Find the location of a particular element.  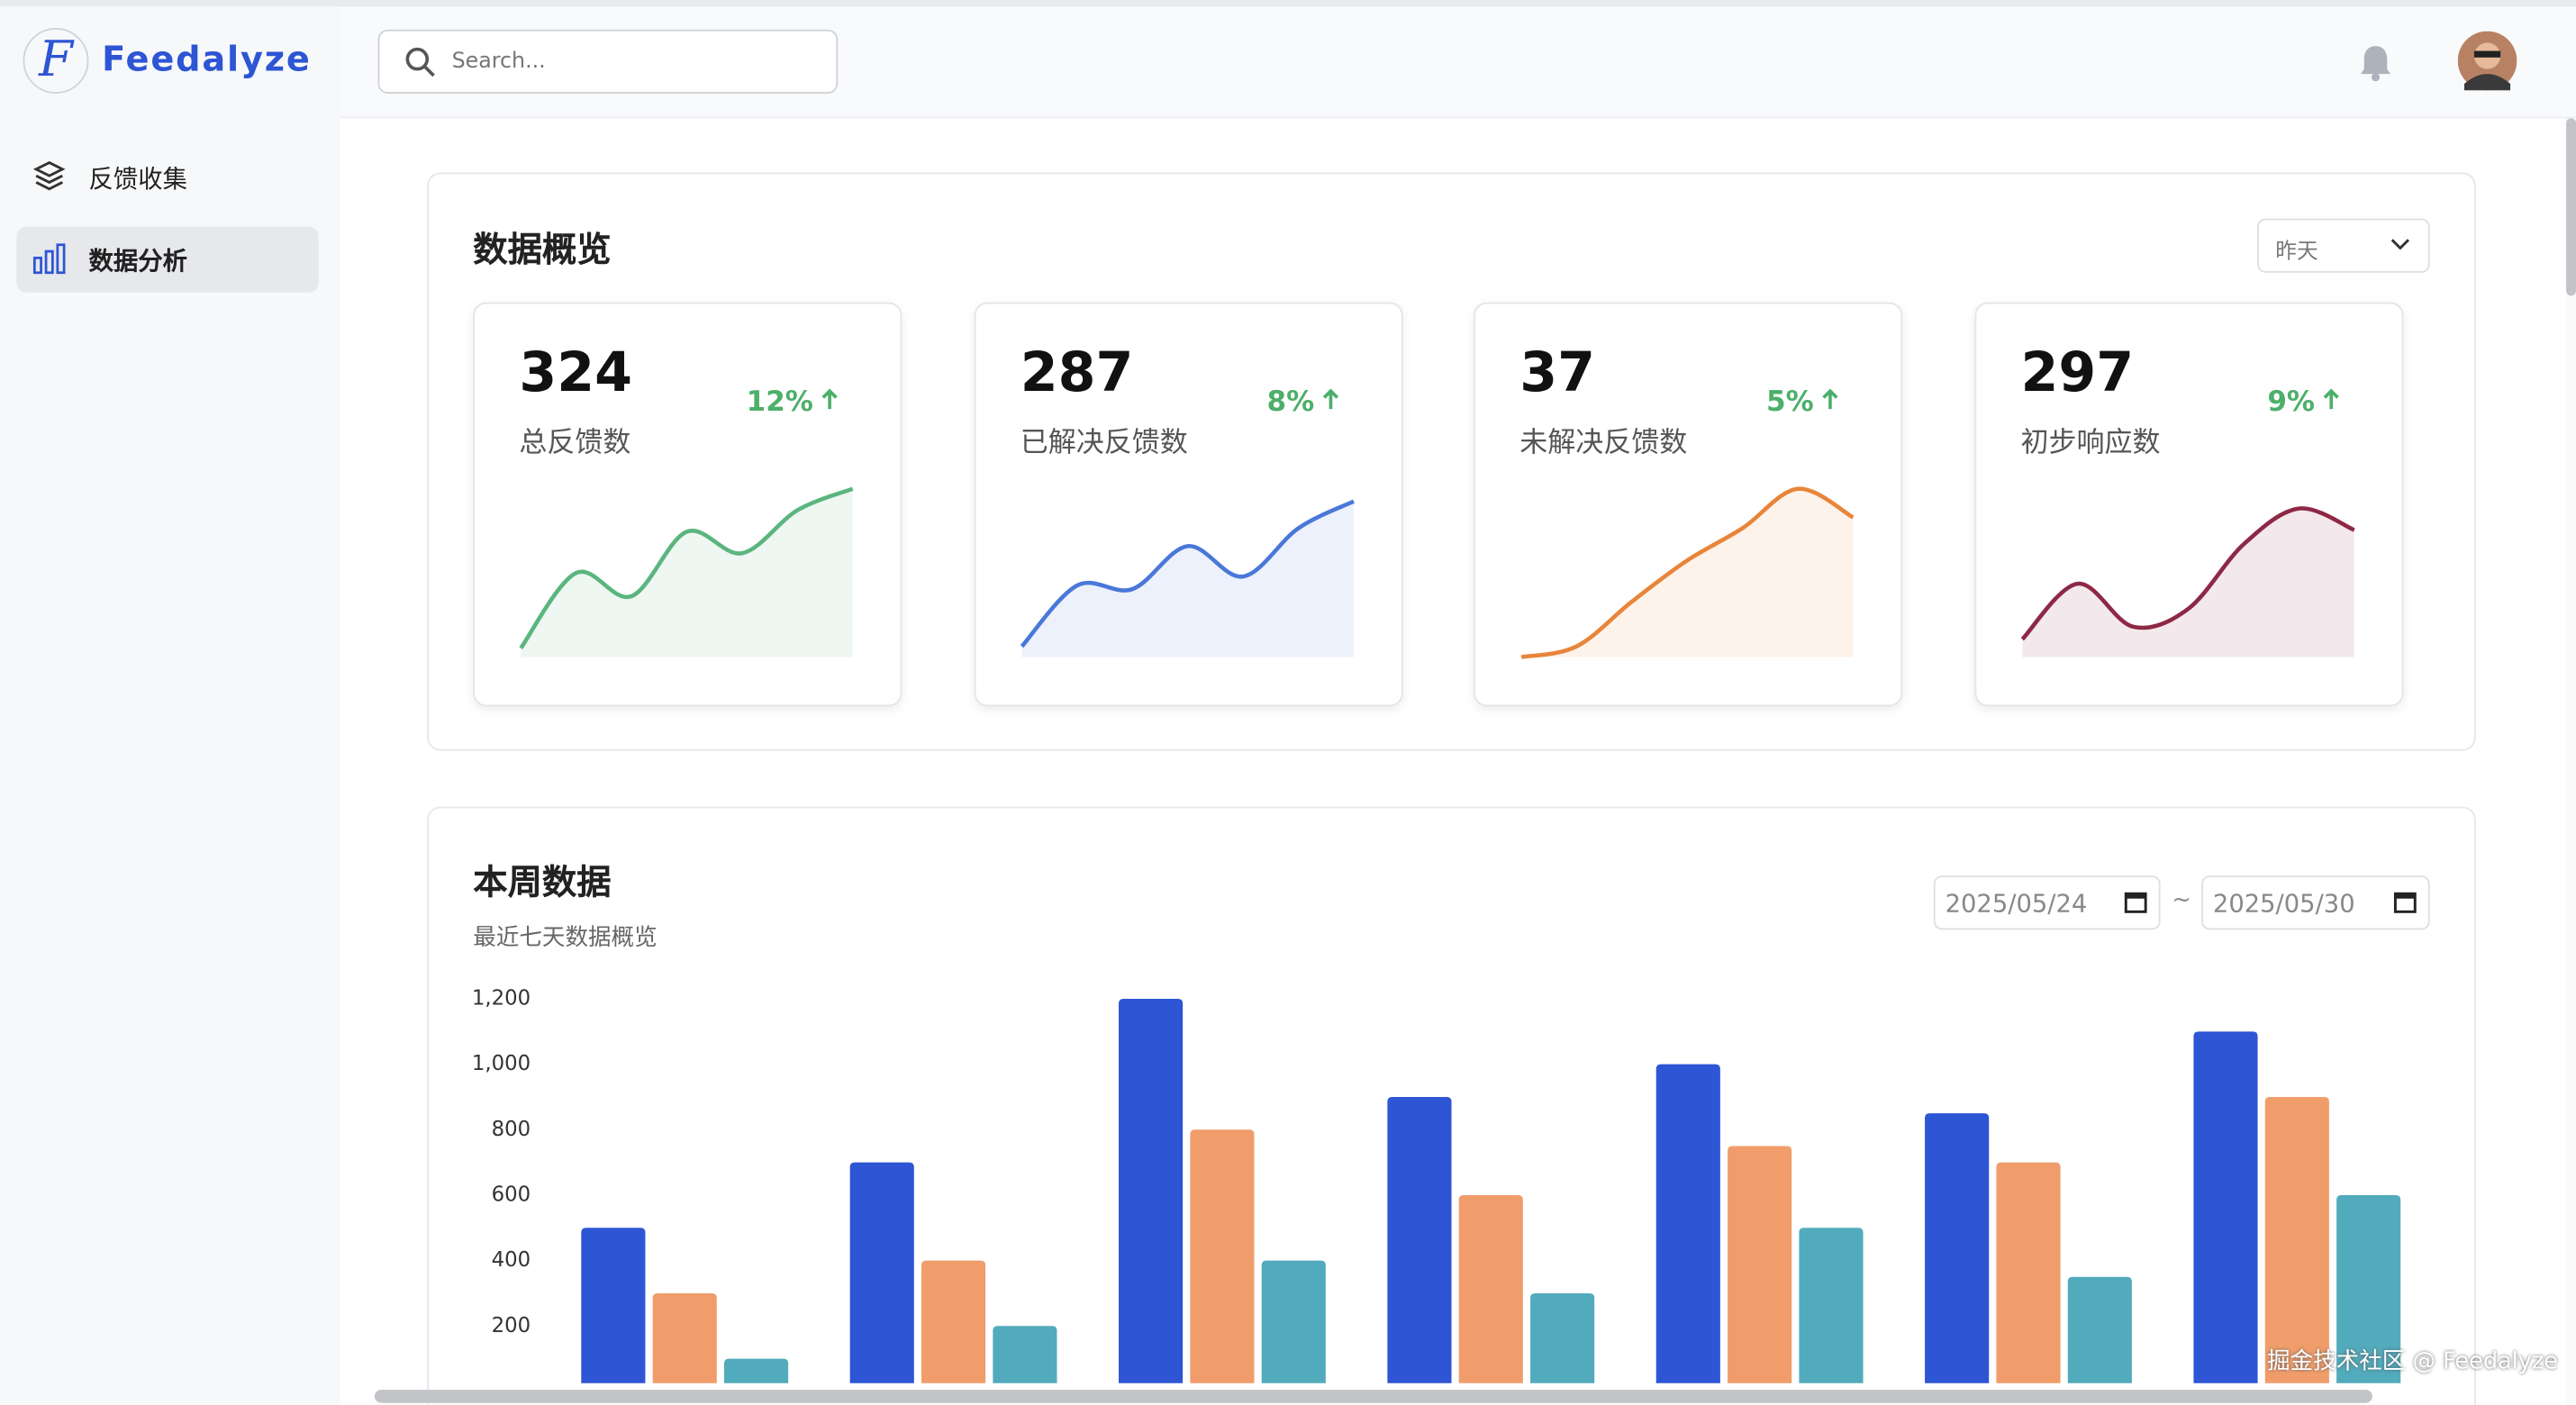

stat-value: 297 is located at coordinates (2077, 372).